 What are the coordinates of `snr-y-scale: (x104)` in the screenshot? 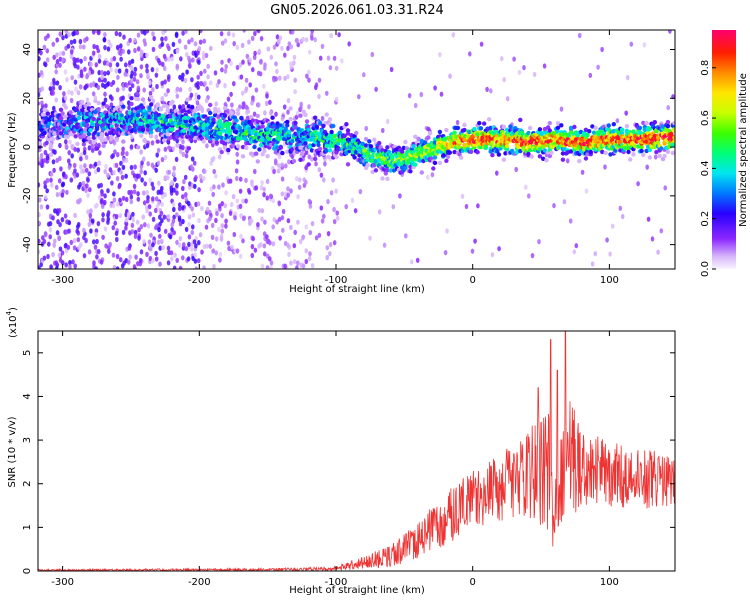 It's located at (12, 322).